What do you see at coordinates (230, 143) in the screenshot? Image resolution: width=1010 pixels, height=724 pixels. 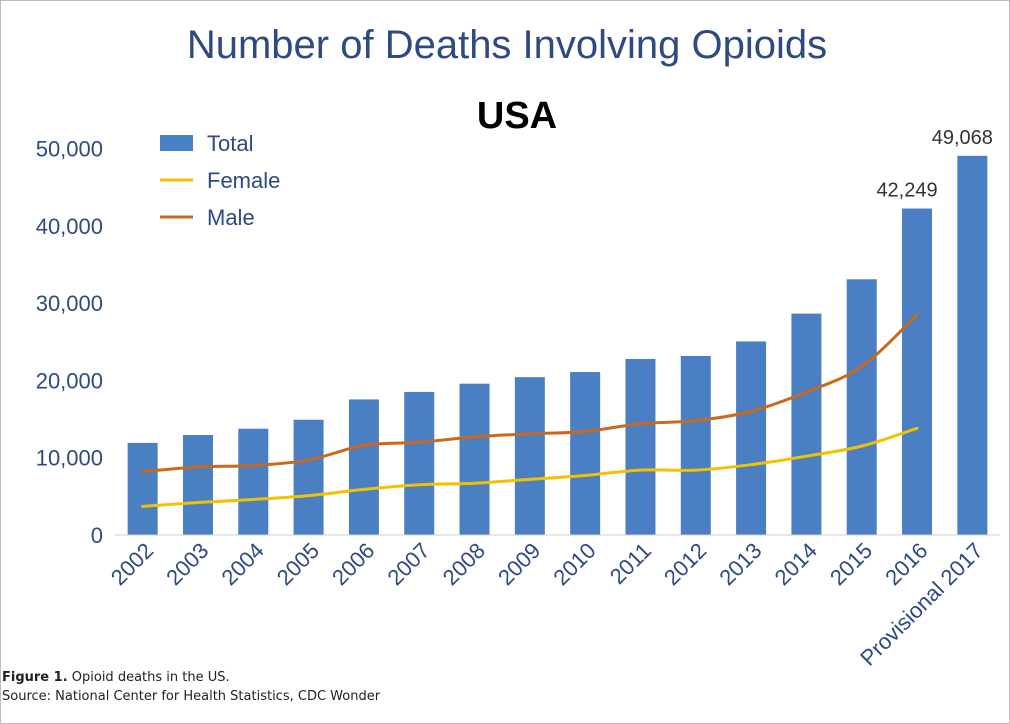 I see `legend-label-total: Total` at bounding box center [230, 143].